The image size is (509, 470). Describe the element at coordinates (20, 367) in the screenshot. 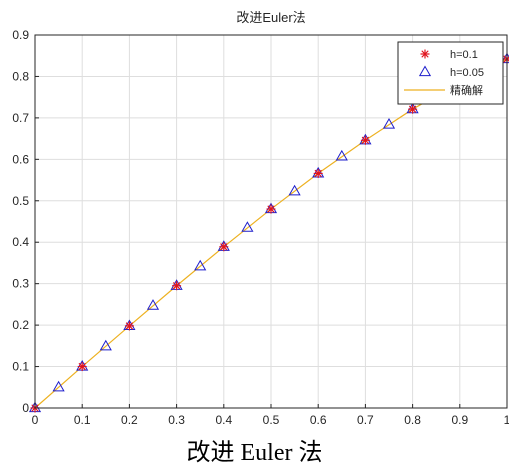

I see `y-tick-label: 0.1` at that location.